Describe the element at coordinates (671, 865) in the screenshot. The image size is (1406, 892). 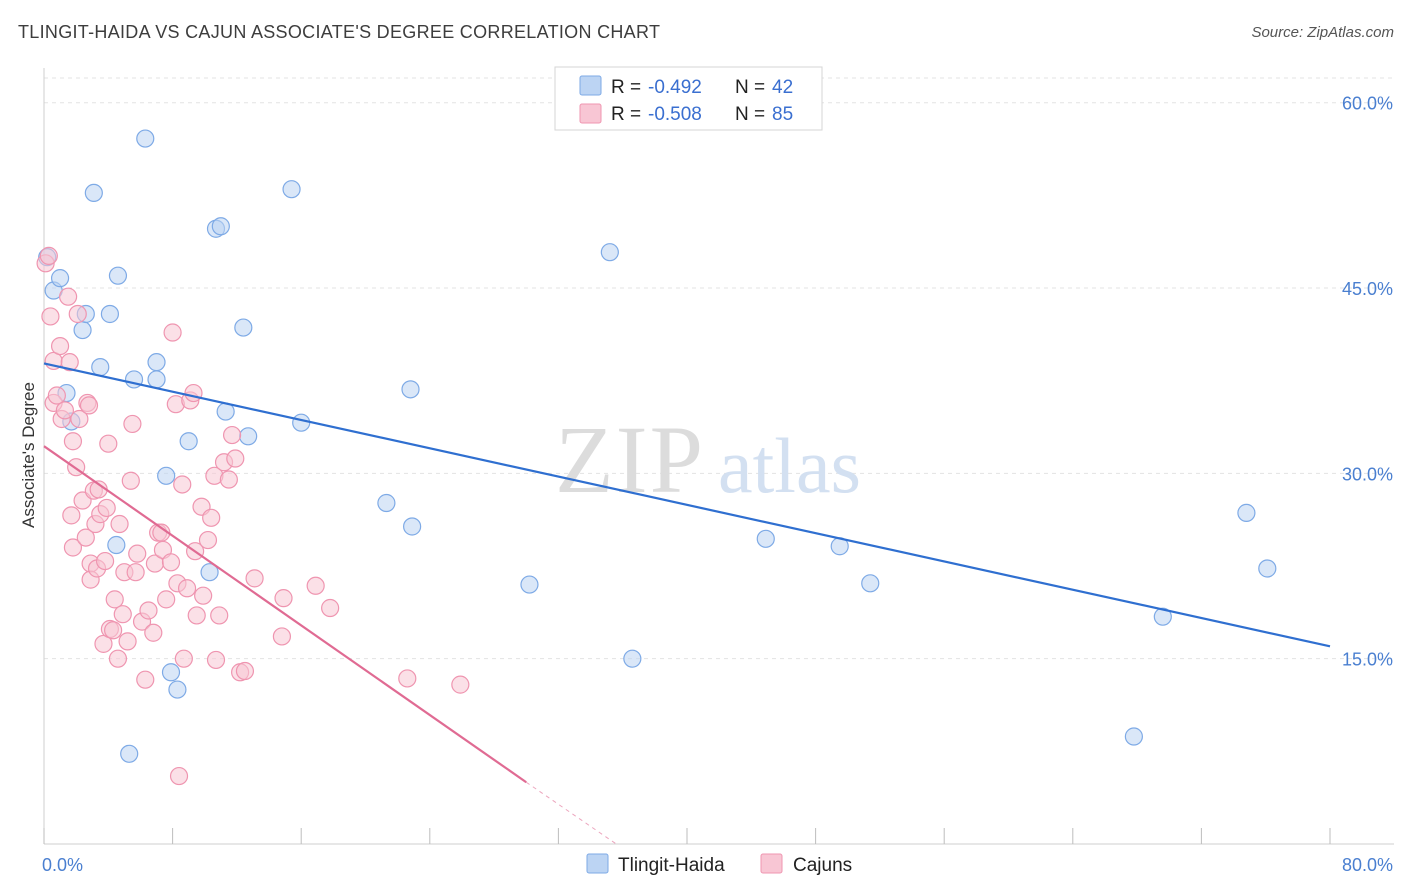
I see `bottom-legend-label-tlingit: Tlingit-Haida` at that location.